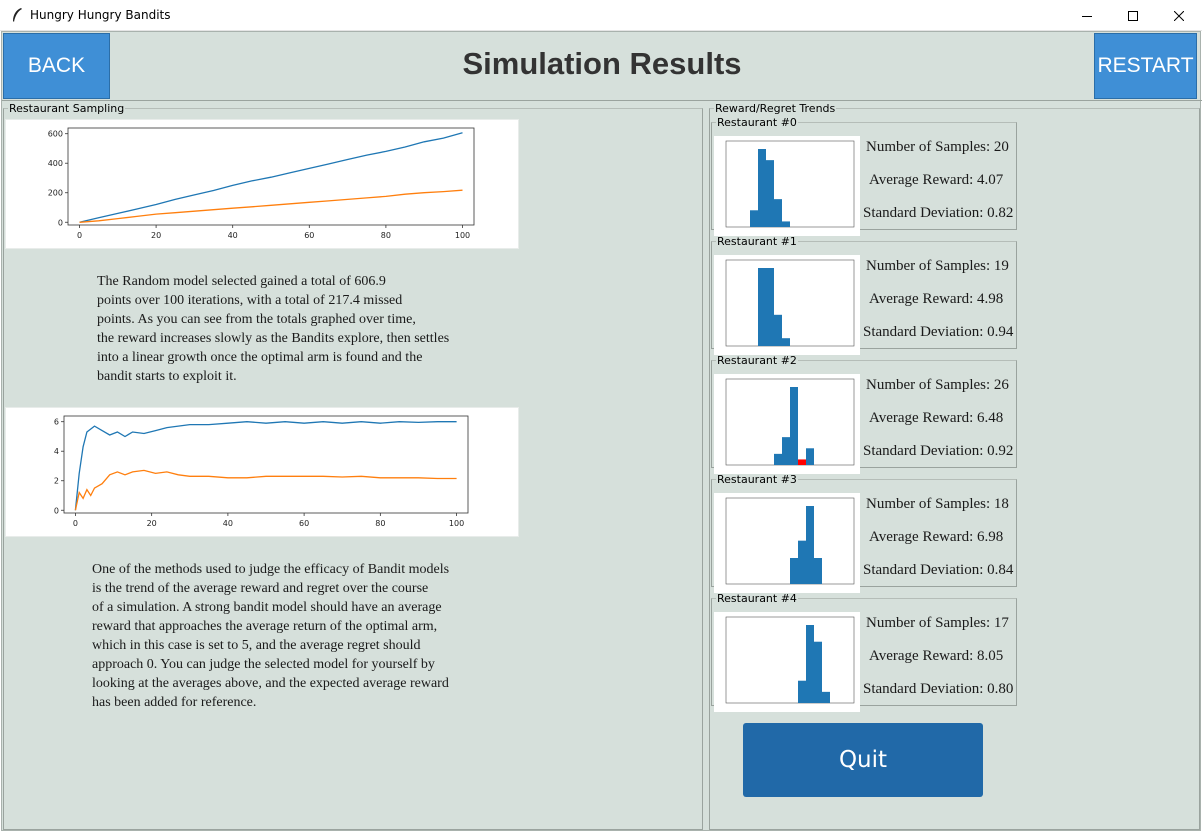 The height and width of the screenshot is (832, 1202). I want to click on reward-regret-legend: Reward/Regret Trends, so click(775, 108).